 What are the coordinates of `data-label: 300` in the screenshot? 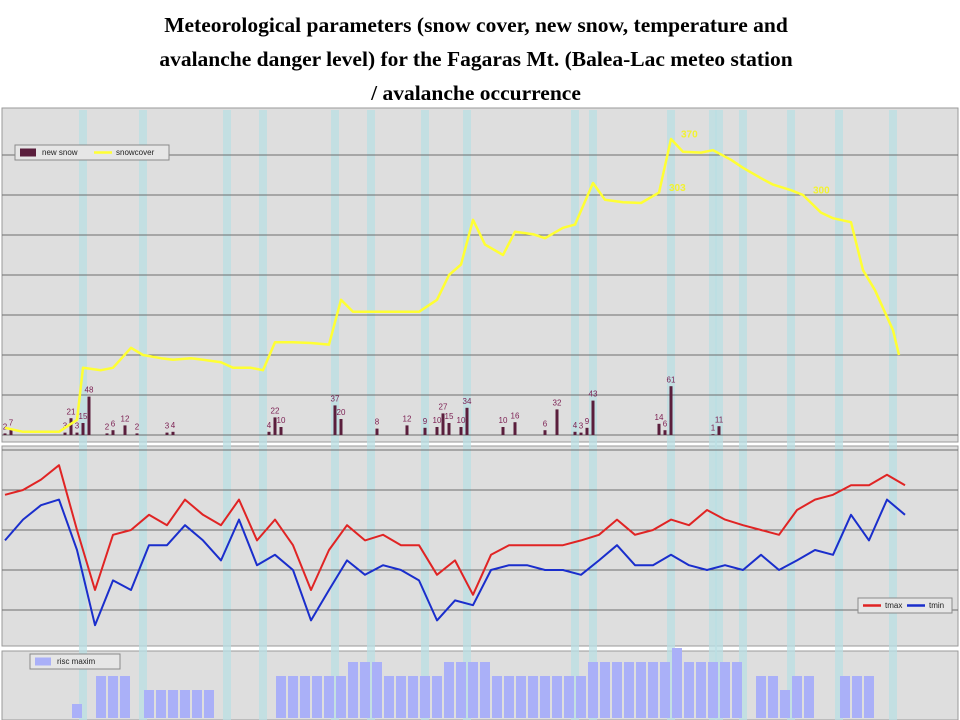 It's located at (821, 191).